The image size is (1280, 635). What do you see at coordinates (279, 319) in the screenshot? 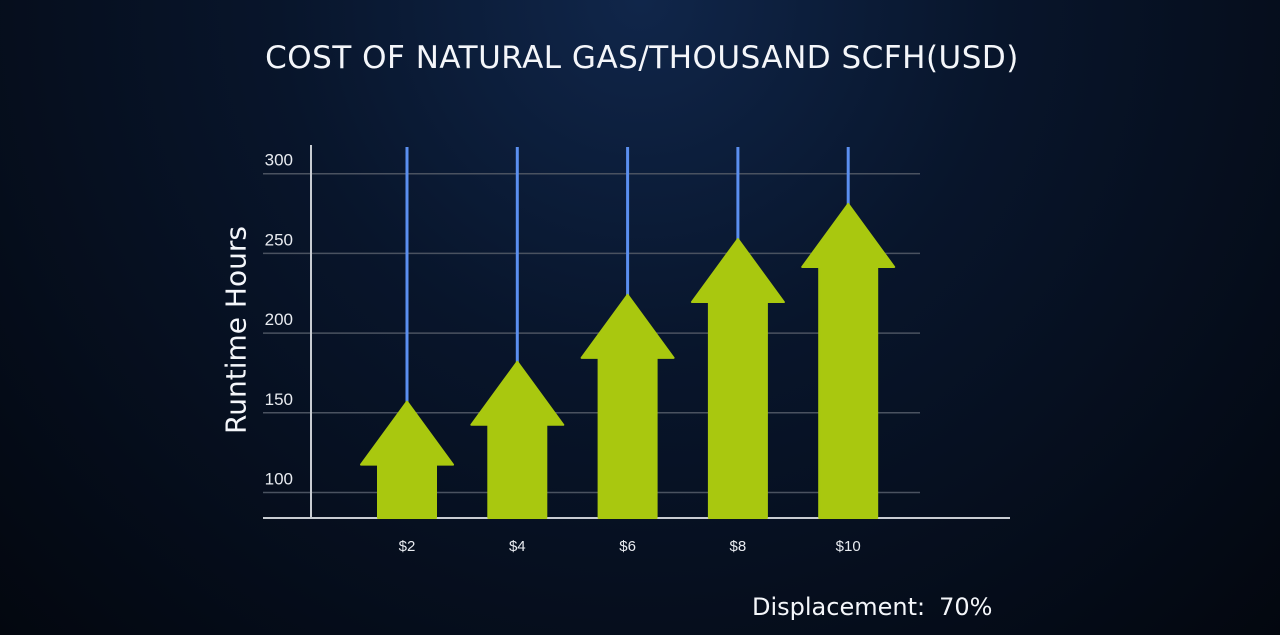
I see `y-tick-label: 200` at bounding box center [279, 319].